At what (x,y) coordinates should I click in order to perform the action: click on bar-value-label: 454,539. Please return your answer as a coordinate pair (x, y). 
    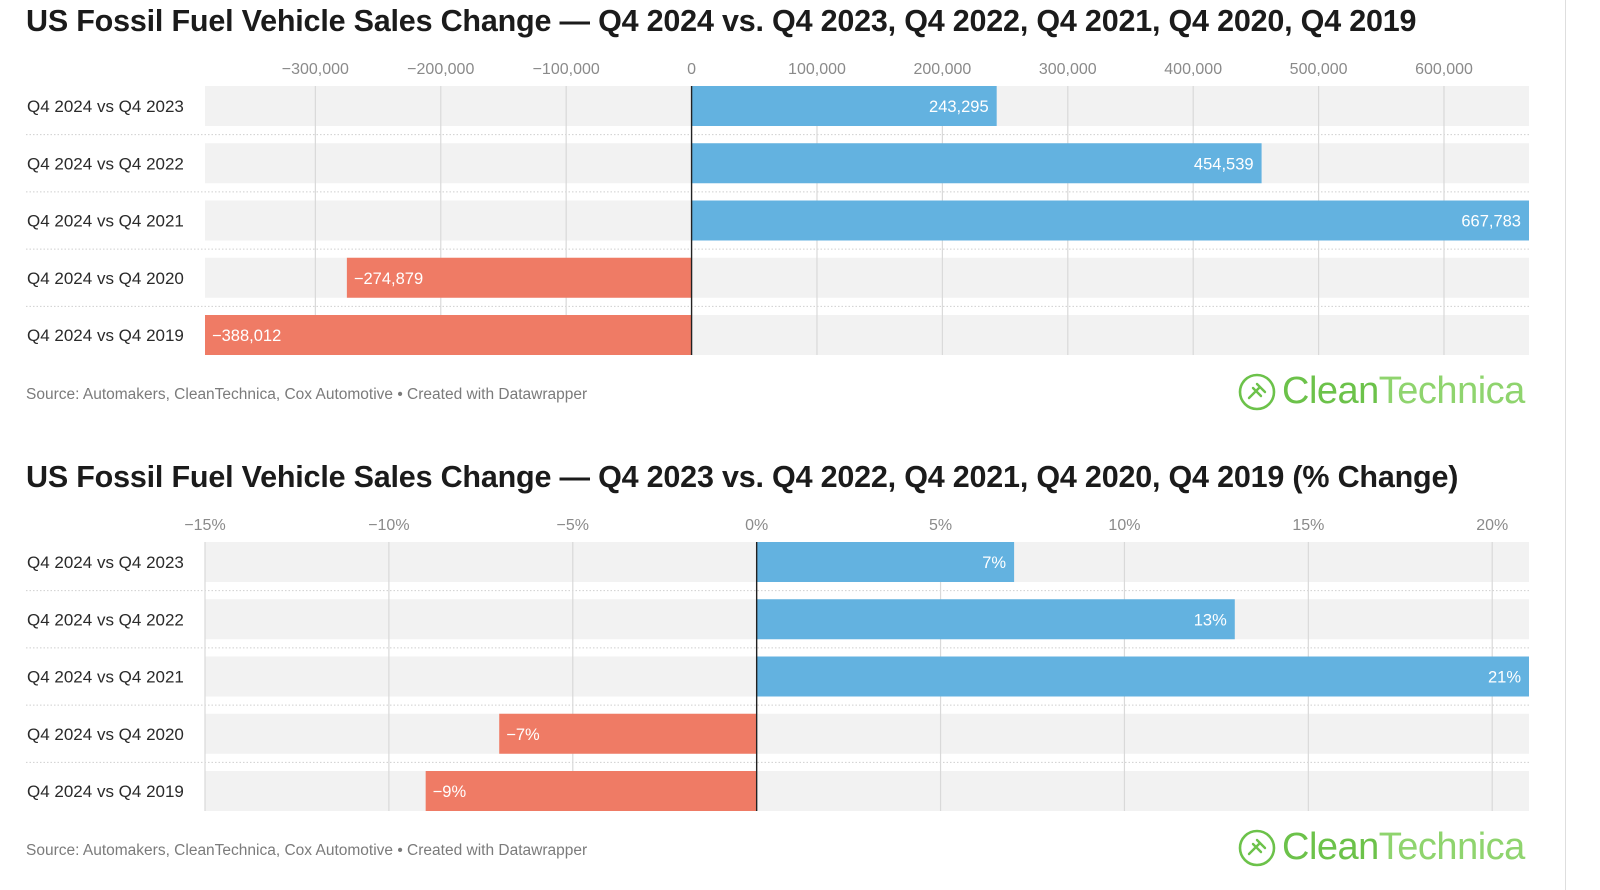
    Looking at the image, I should click on (1224, 164).